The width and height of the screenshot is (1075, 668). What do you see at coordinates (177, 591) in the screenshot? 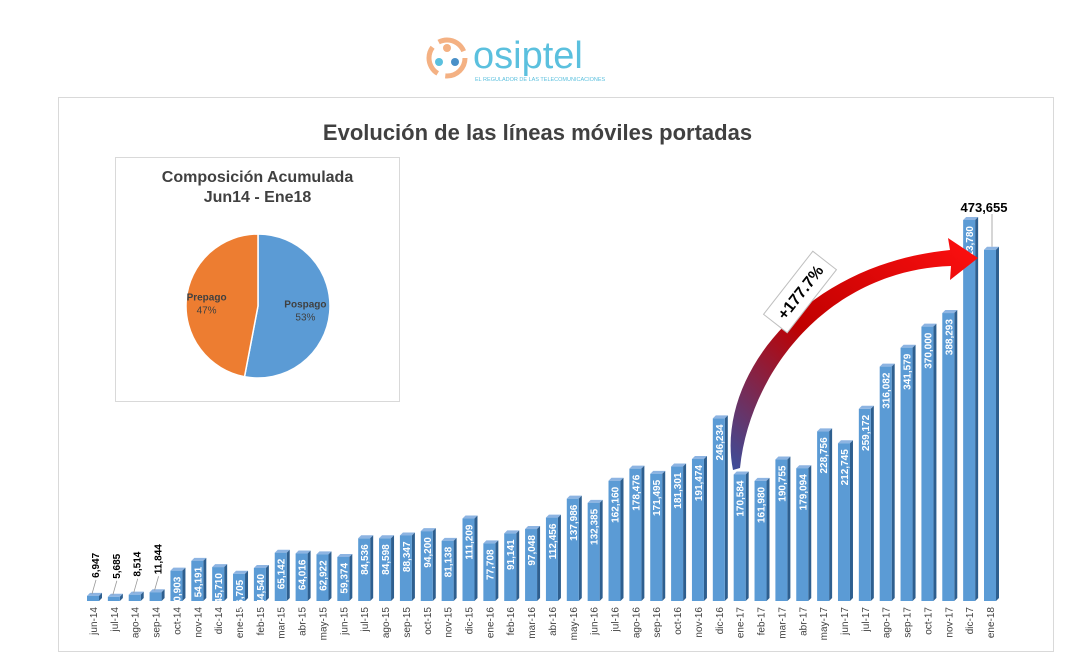
I see `data-label: 40,903` at bounding box center [177, 591].